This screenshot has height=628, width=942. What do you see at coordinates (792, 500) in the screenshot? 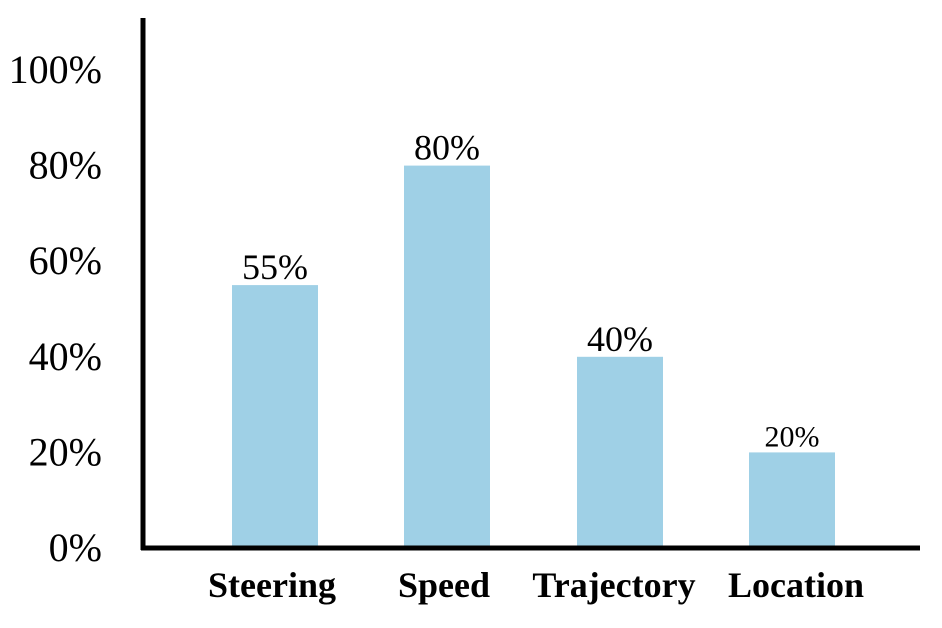
I see `bar-location` at bounding box center [792, 500].